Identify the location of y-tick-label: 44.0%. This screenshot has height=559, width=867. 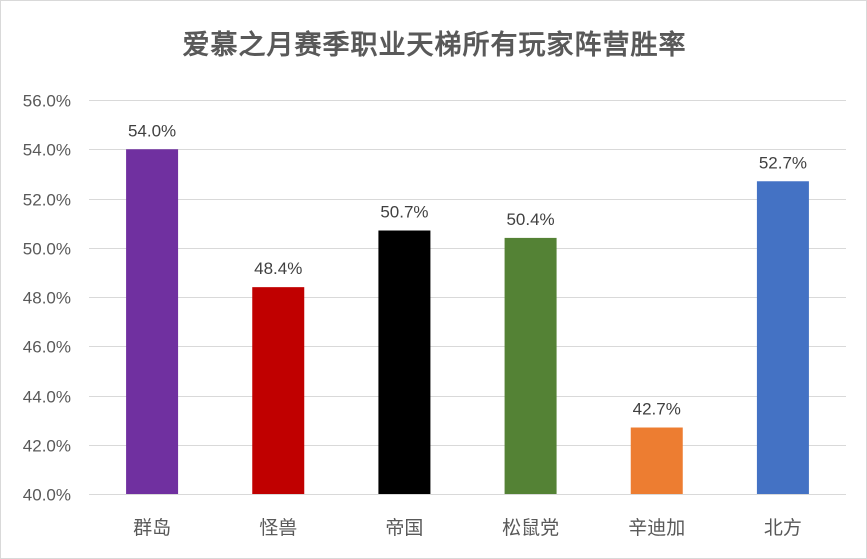
(47, 397).